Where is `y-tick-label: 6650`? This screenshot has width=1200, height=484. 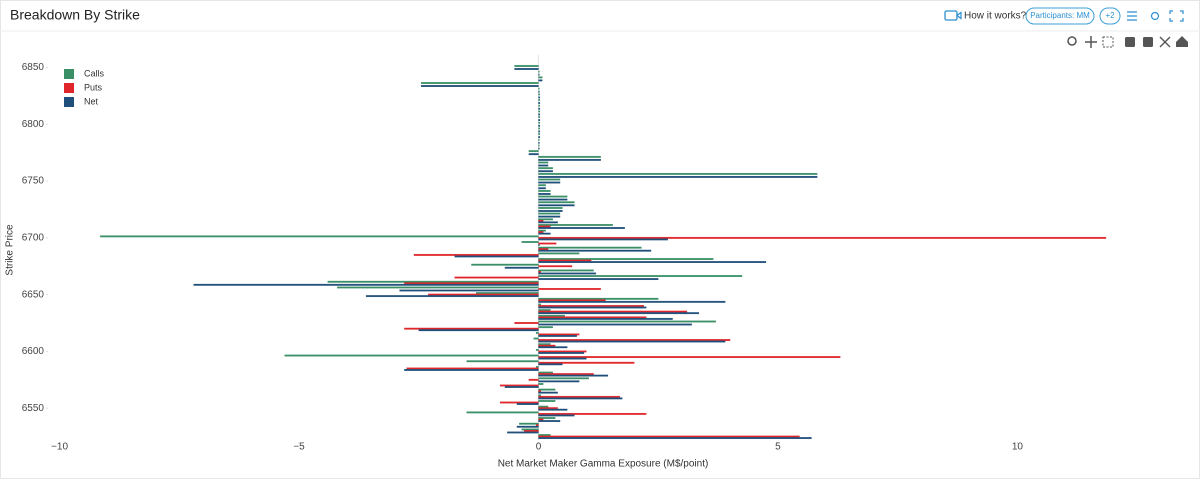 y-tick-label: 6650 is located at coordinates (33, 294).